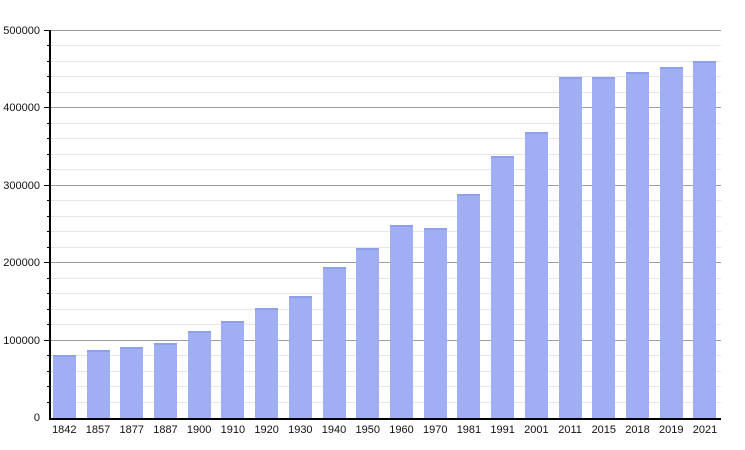 This screenshot has height=450, width=745. Describe the element at coordinates (503, 287) in the screenshot. I see `bar-1991` at that location.